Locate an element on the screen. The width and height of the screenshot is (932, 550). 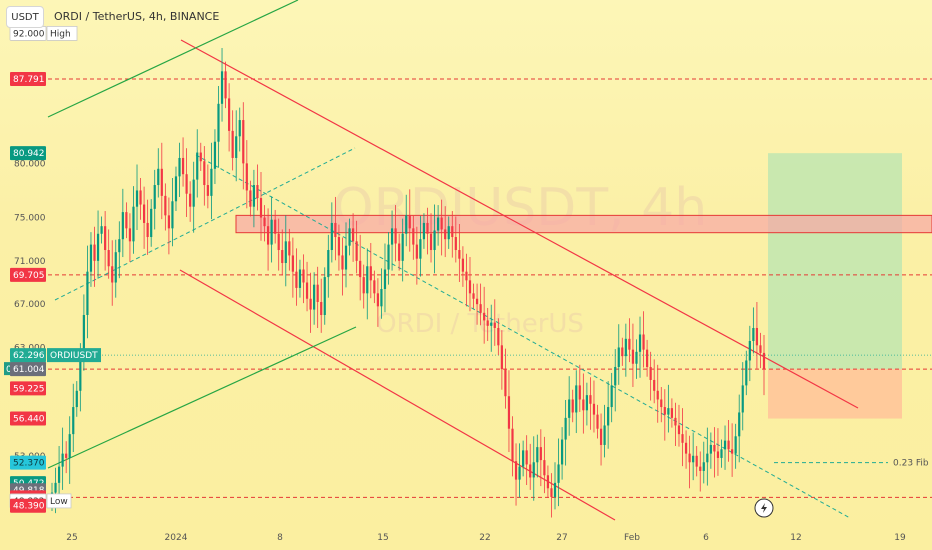
price-label: 80.942 is located at coordinates (28, 153).